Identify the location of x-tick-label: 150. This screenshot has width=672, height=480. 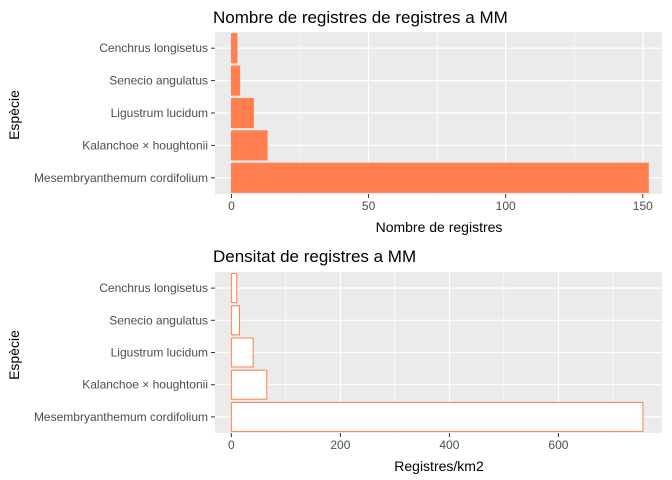
(643, 206).